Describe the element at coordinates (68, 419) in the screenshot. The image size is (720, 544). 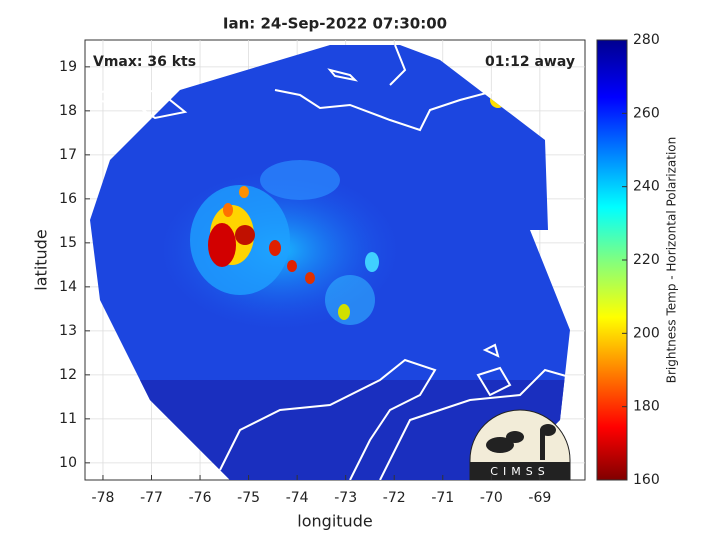
I see `y-tick-label: 11` at that location.